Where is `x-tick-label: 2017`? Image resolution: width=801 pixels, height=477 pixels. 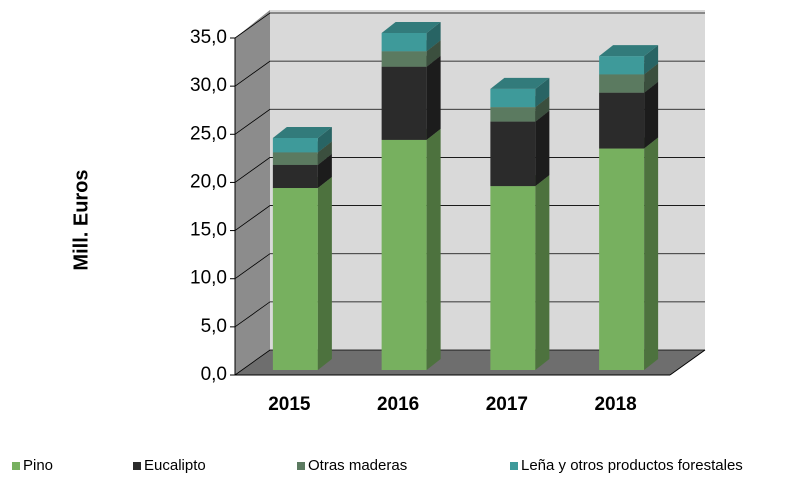
x-tick-label: 2017 is located at coordinates (507, 404).